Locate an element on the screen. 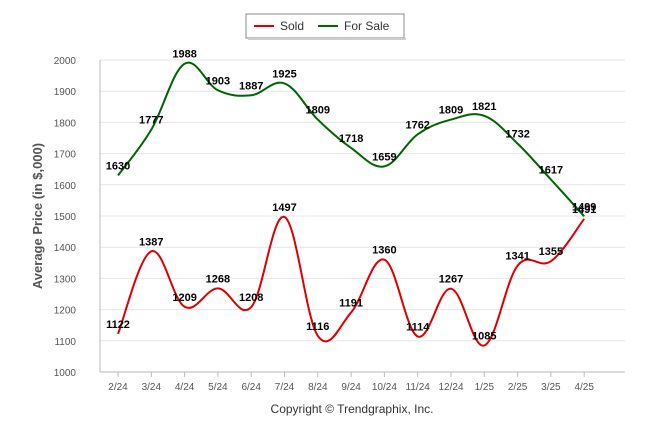 The image size is (646, 434). data-label: 1762 is located at coordinates (417, 125).